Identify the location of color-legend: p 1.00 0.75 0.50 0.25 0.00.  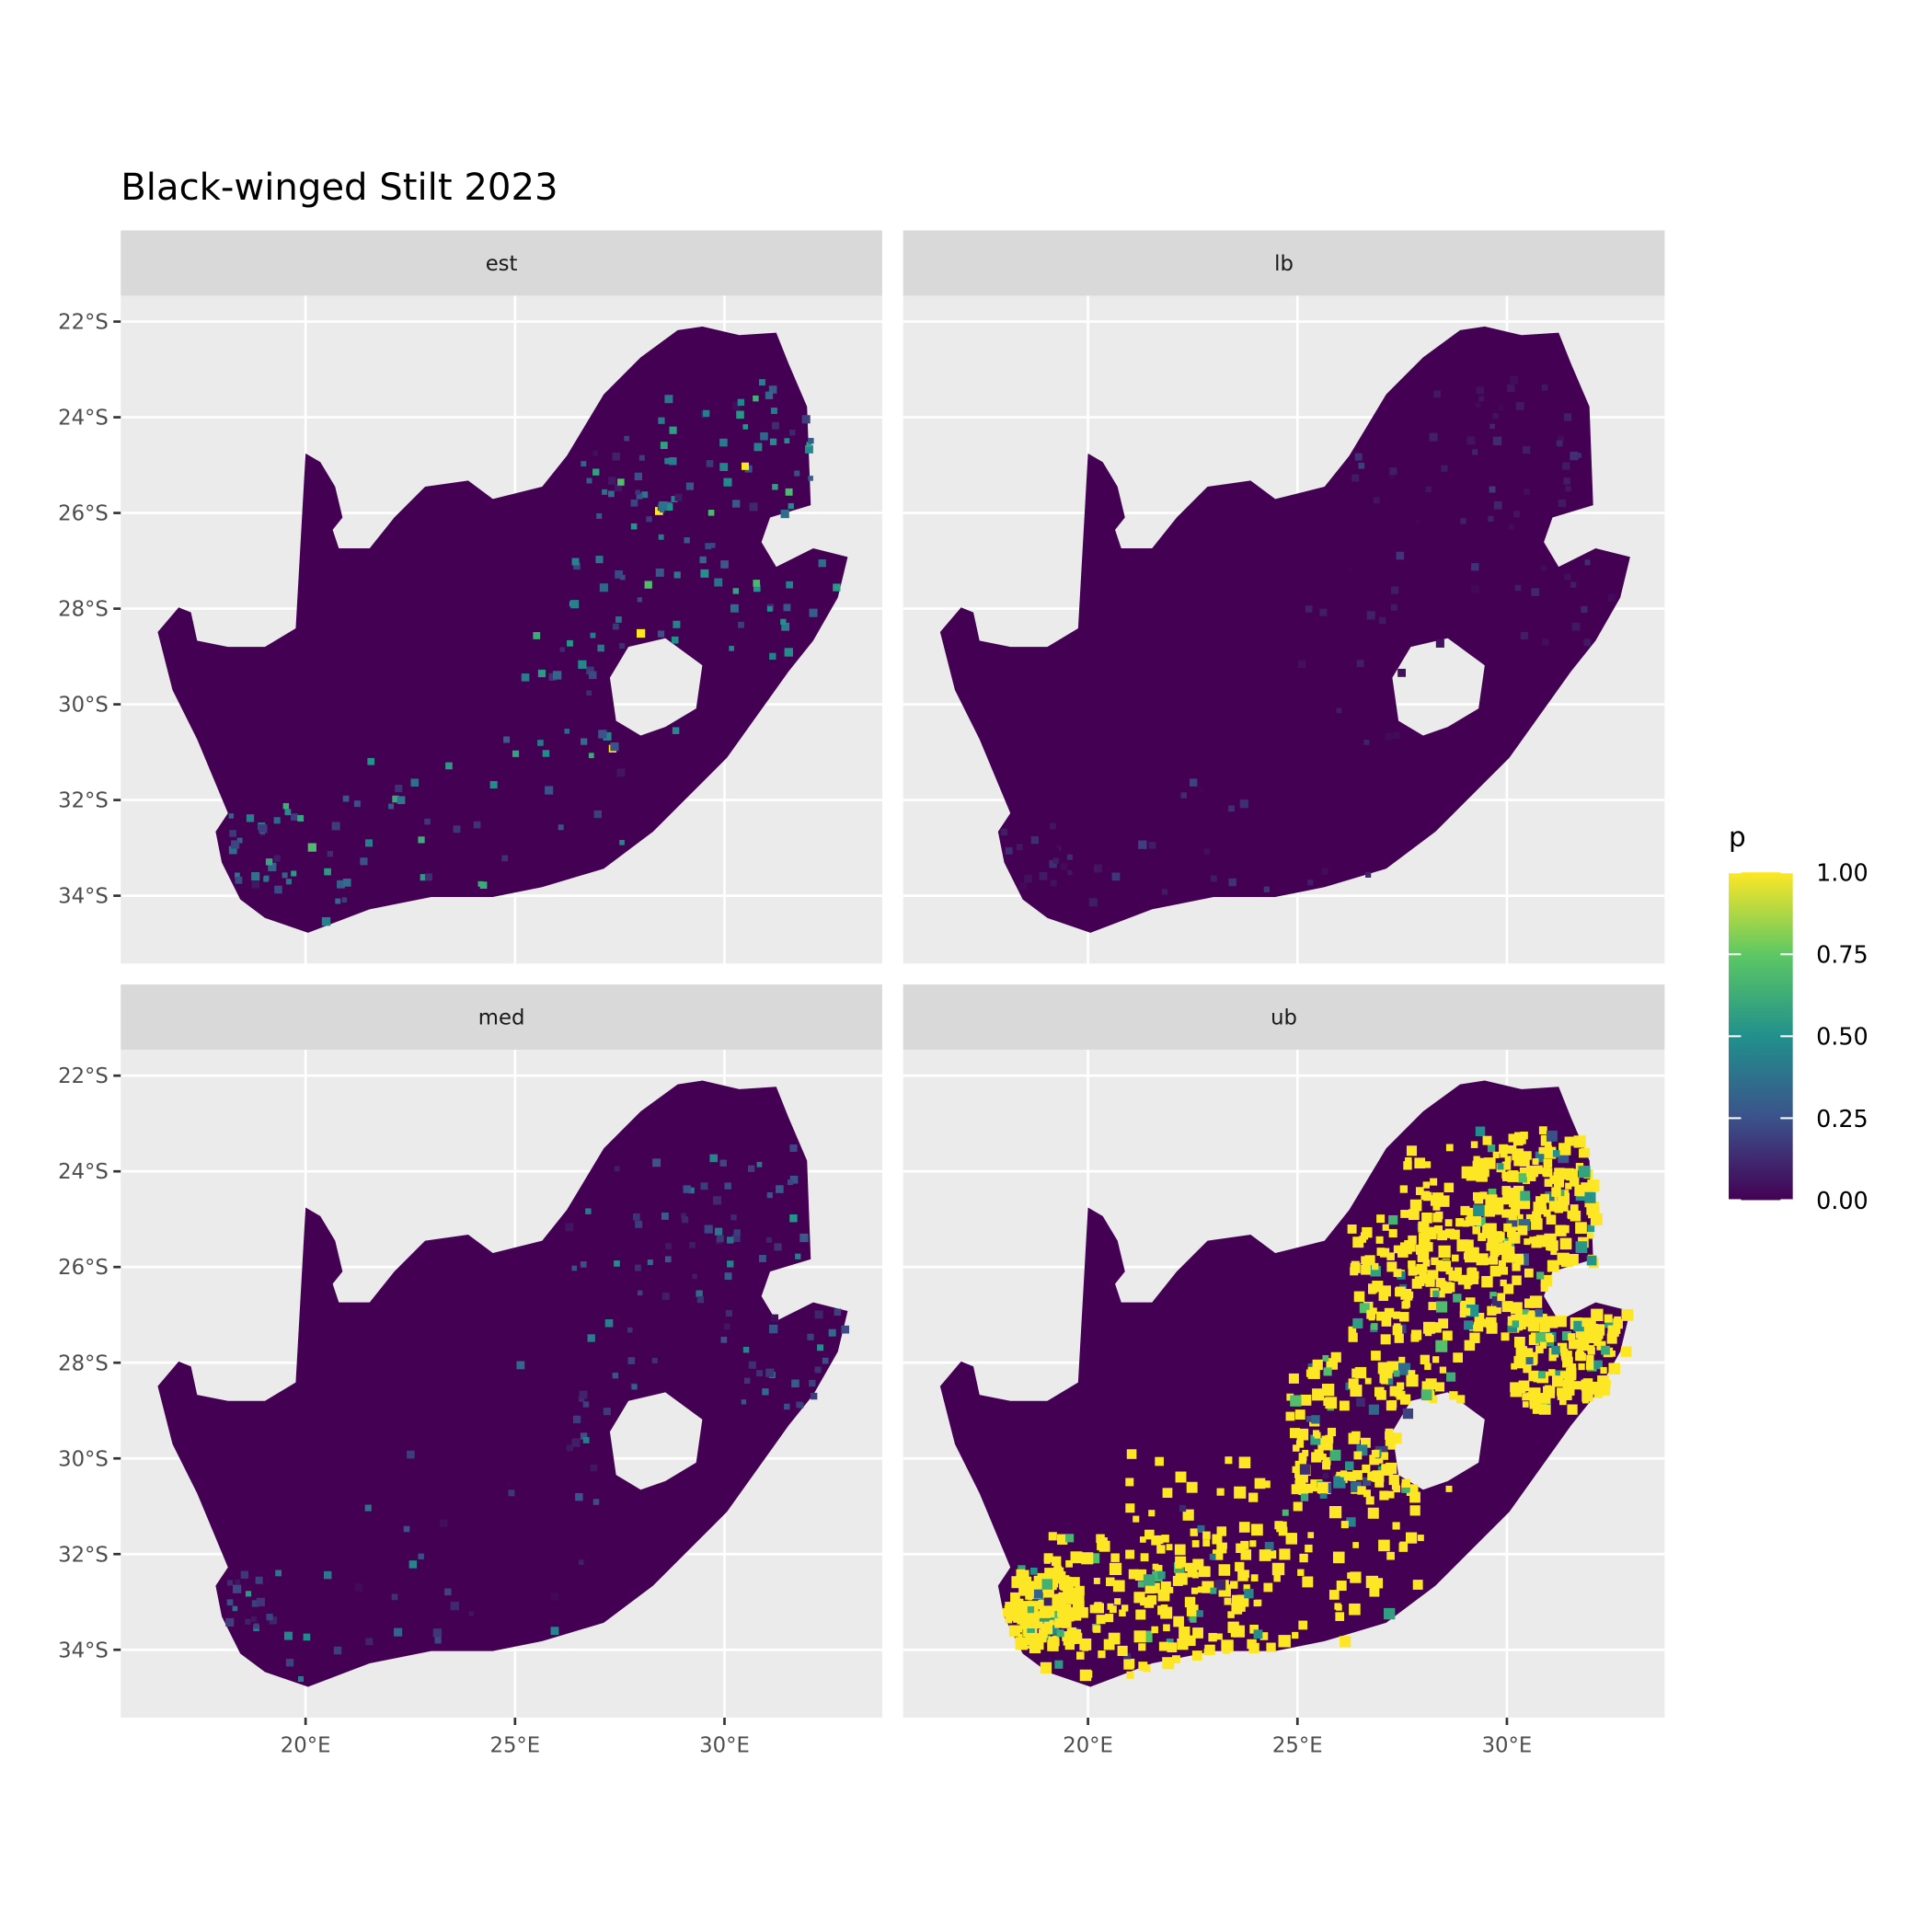
(1799, 1018).